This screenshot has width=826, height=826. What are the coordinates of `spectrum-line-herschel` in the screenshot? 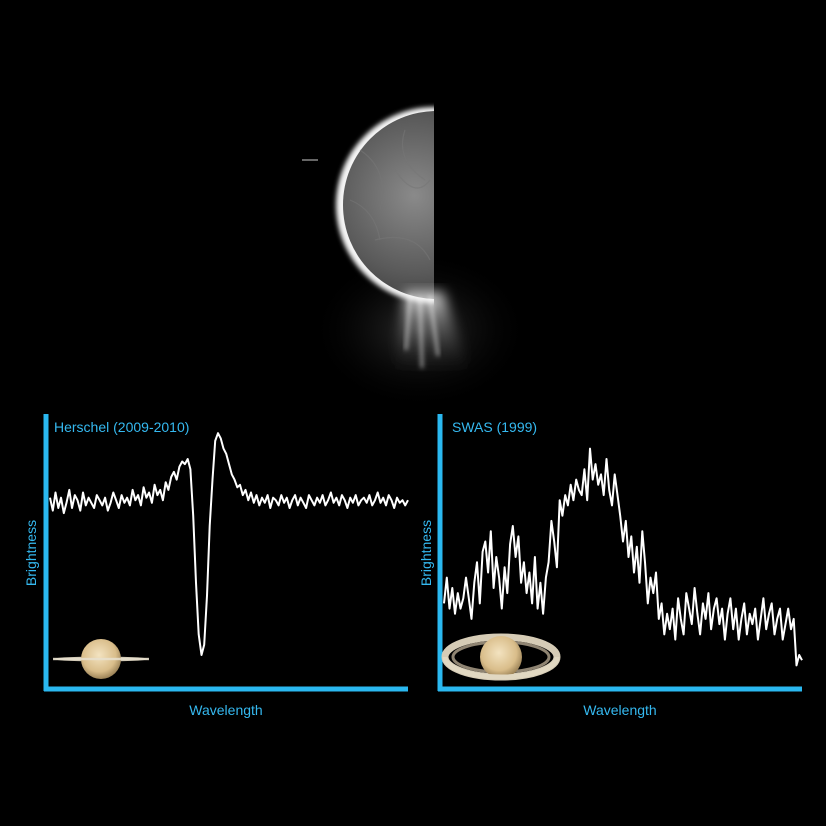 It's located at (229, 544).